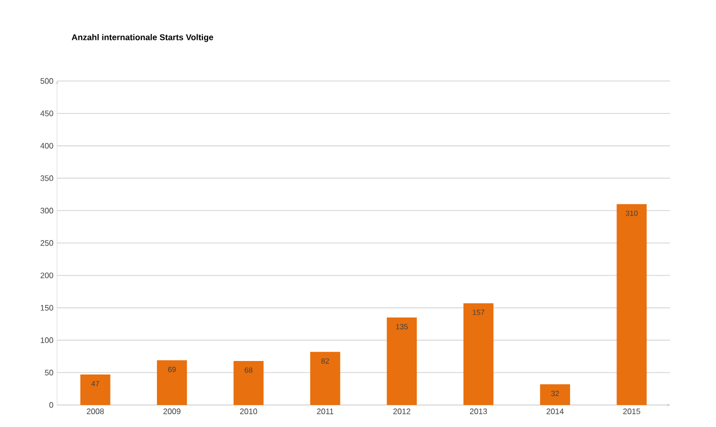 This screenshot has width=716, height=427. I want to click on chart-title: Anzahl internationale Starts Voltige, so click(143, 38).